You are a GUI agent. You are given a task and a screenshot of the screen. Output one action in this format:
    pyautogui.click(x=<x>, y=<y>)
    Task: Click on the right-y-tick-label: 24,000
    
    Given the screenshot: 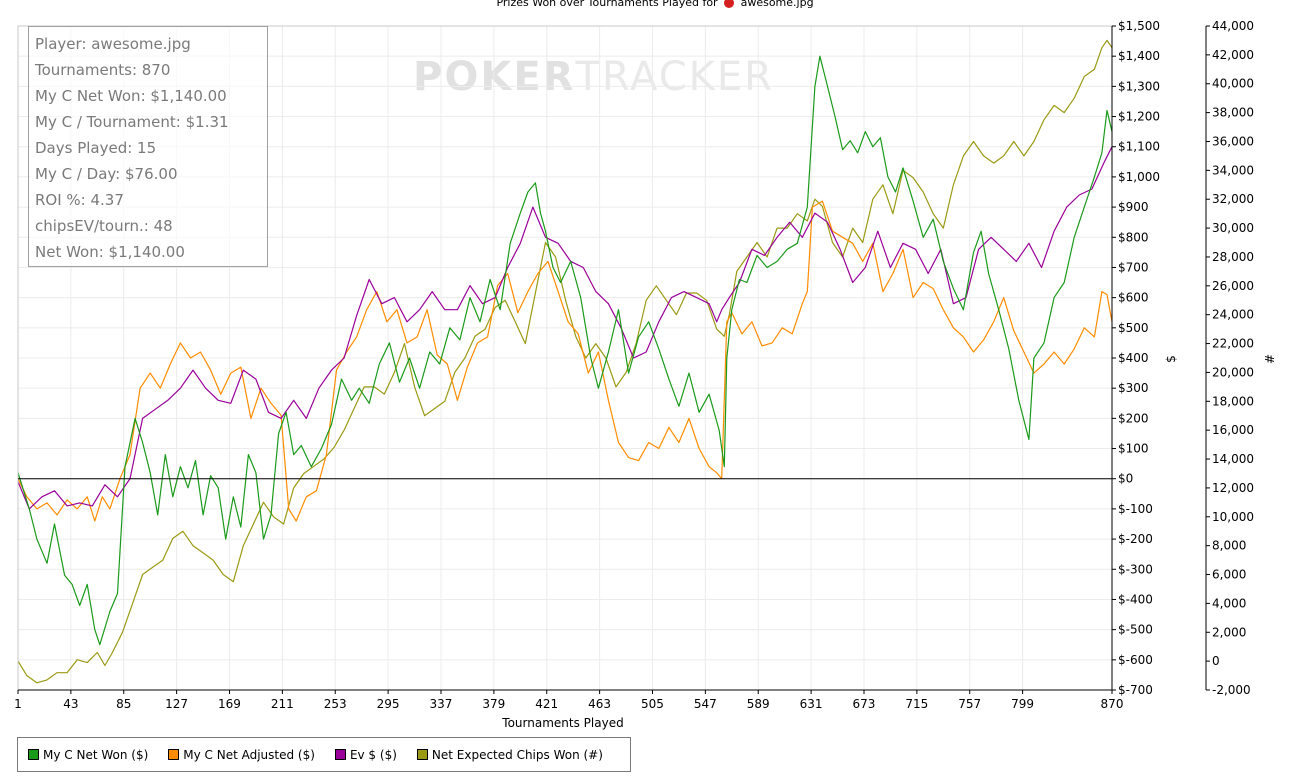 What is the action you would take?
    pyautogui.click(x=1233, y=315)
    